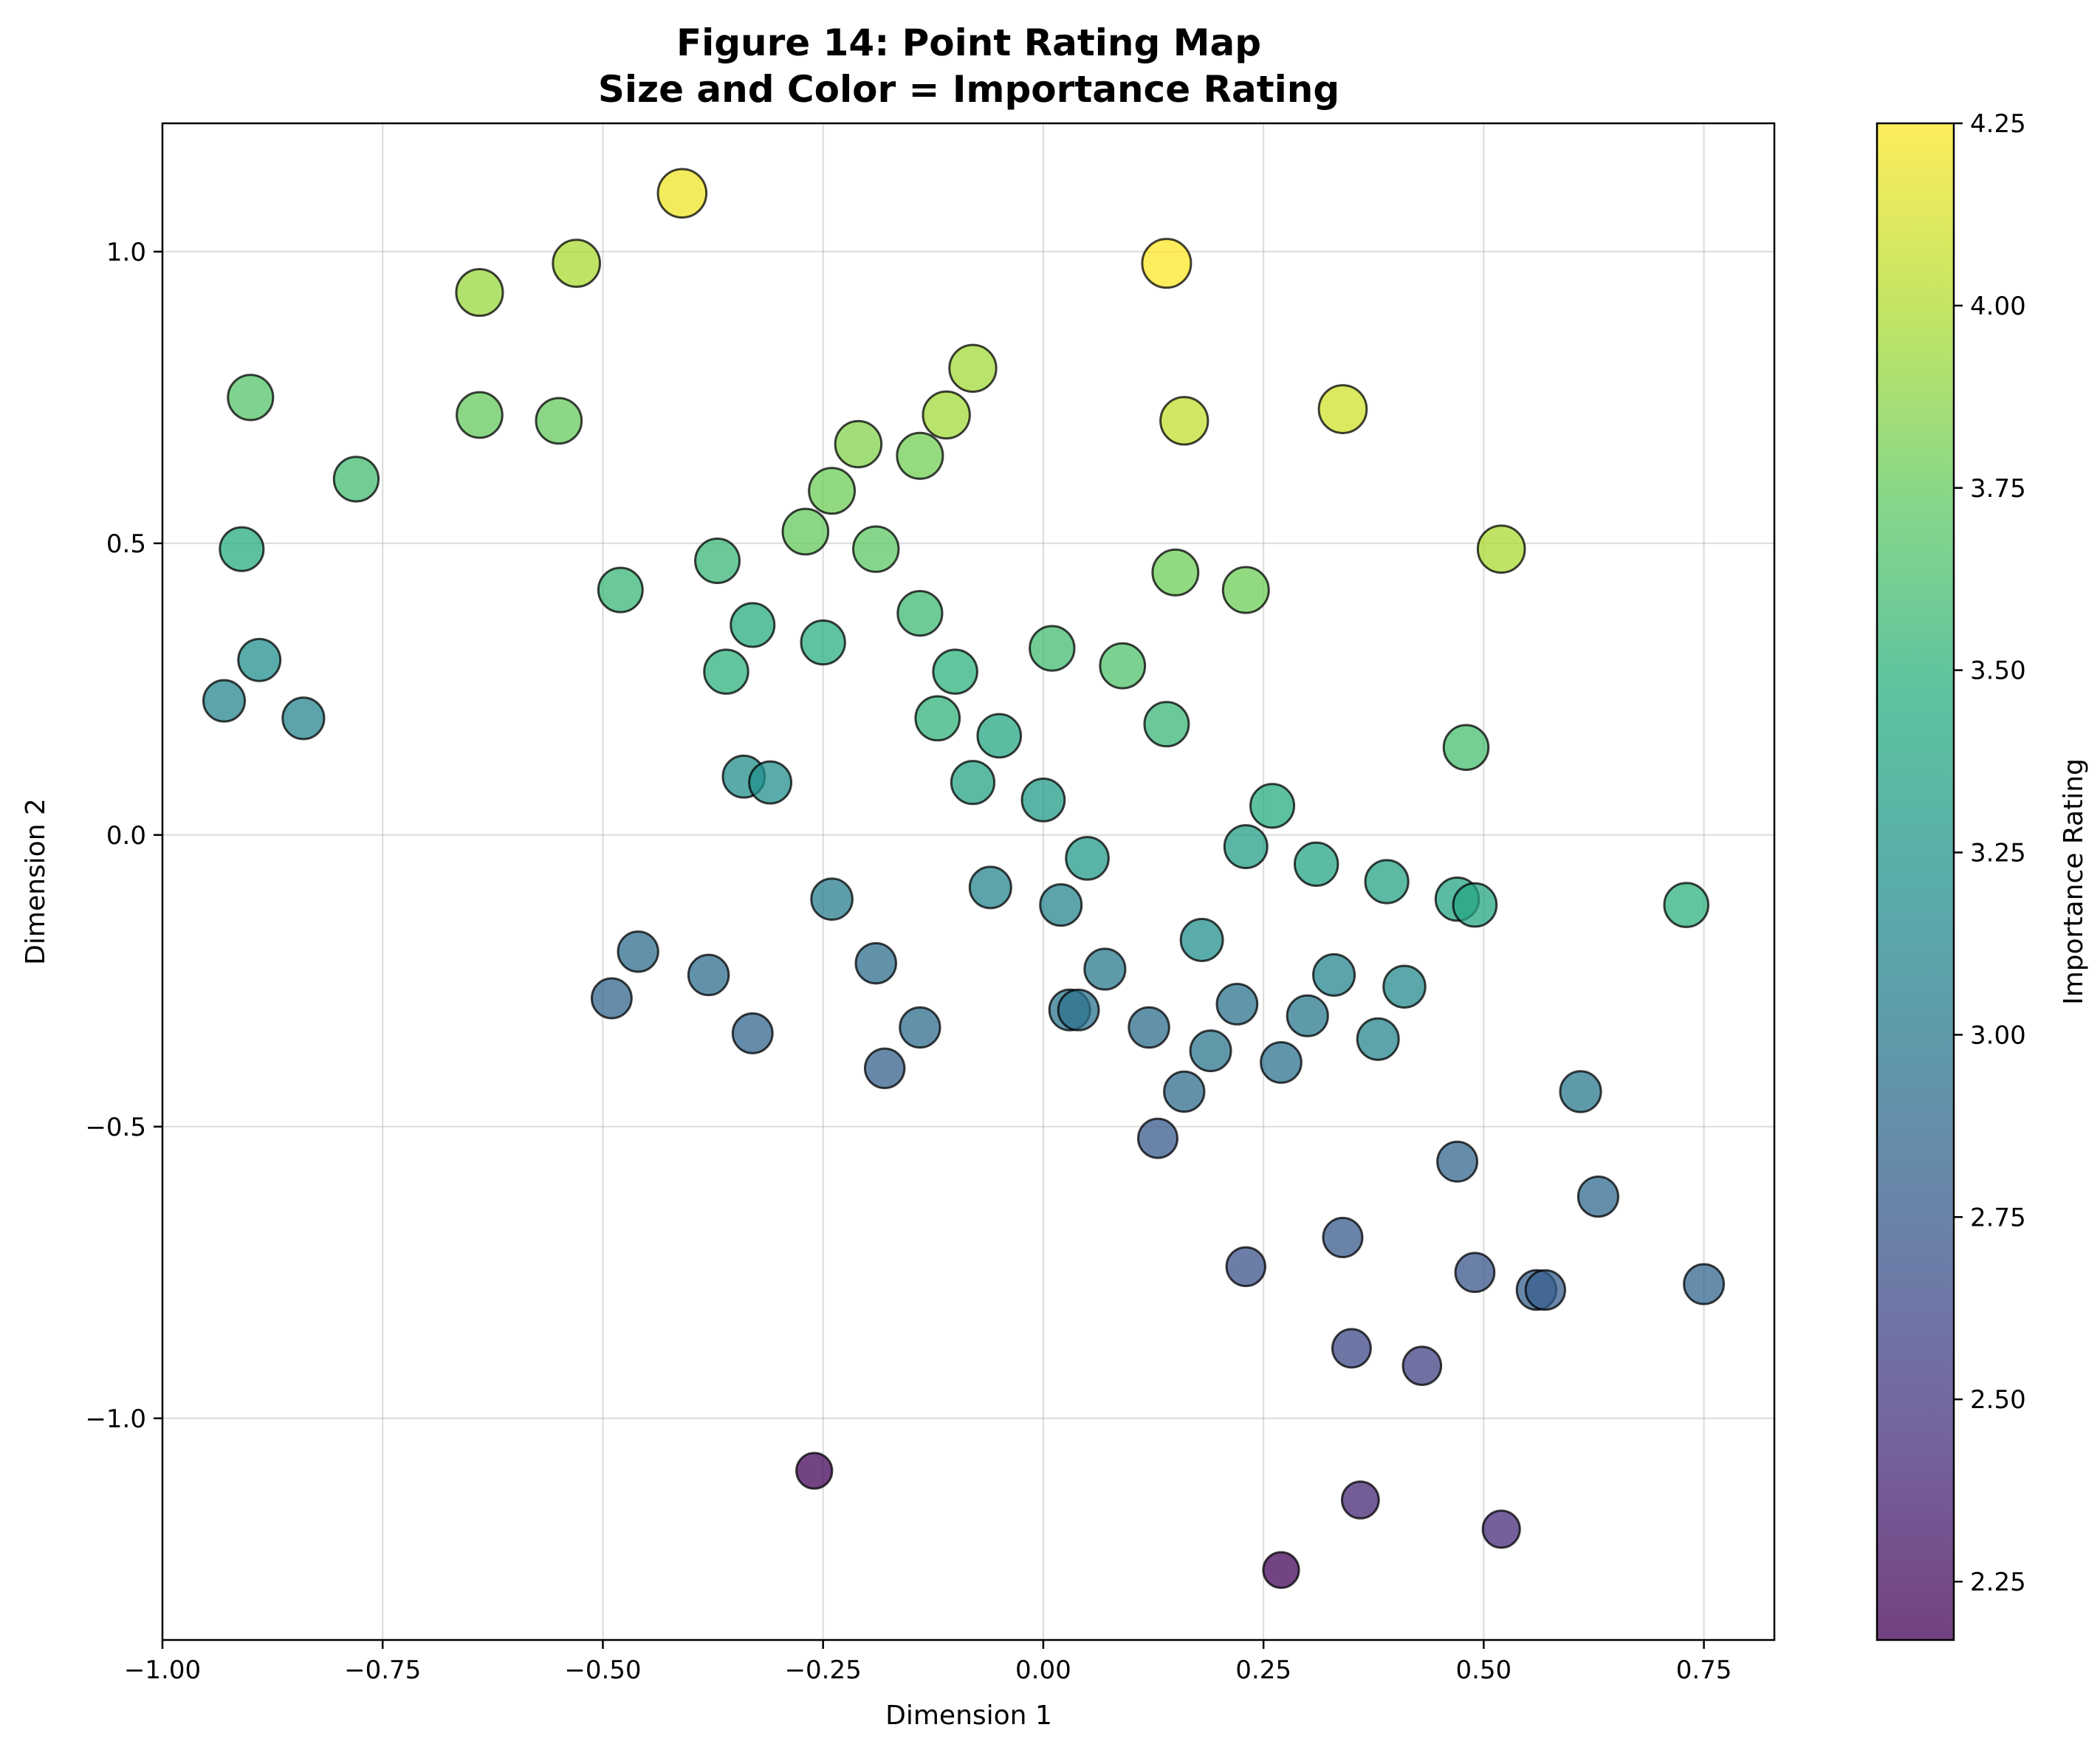  Describe the element at coordinates (162, 1670) in the screenshot. I see `x-tick-label: −1.00` at that location.